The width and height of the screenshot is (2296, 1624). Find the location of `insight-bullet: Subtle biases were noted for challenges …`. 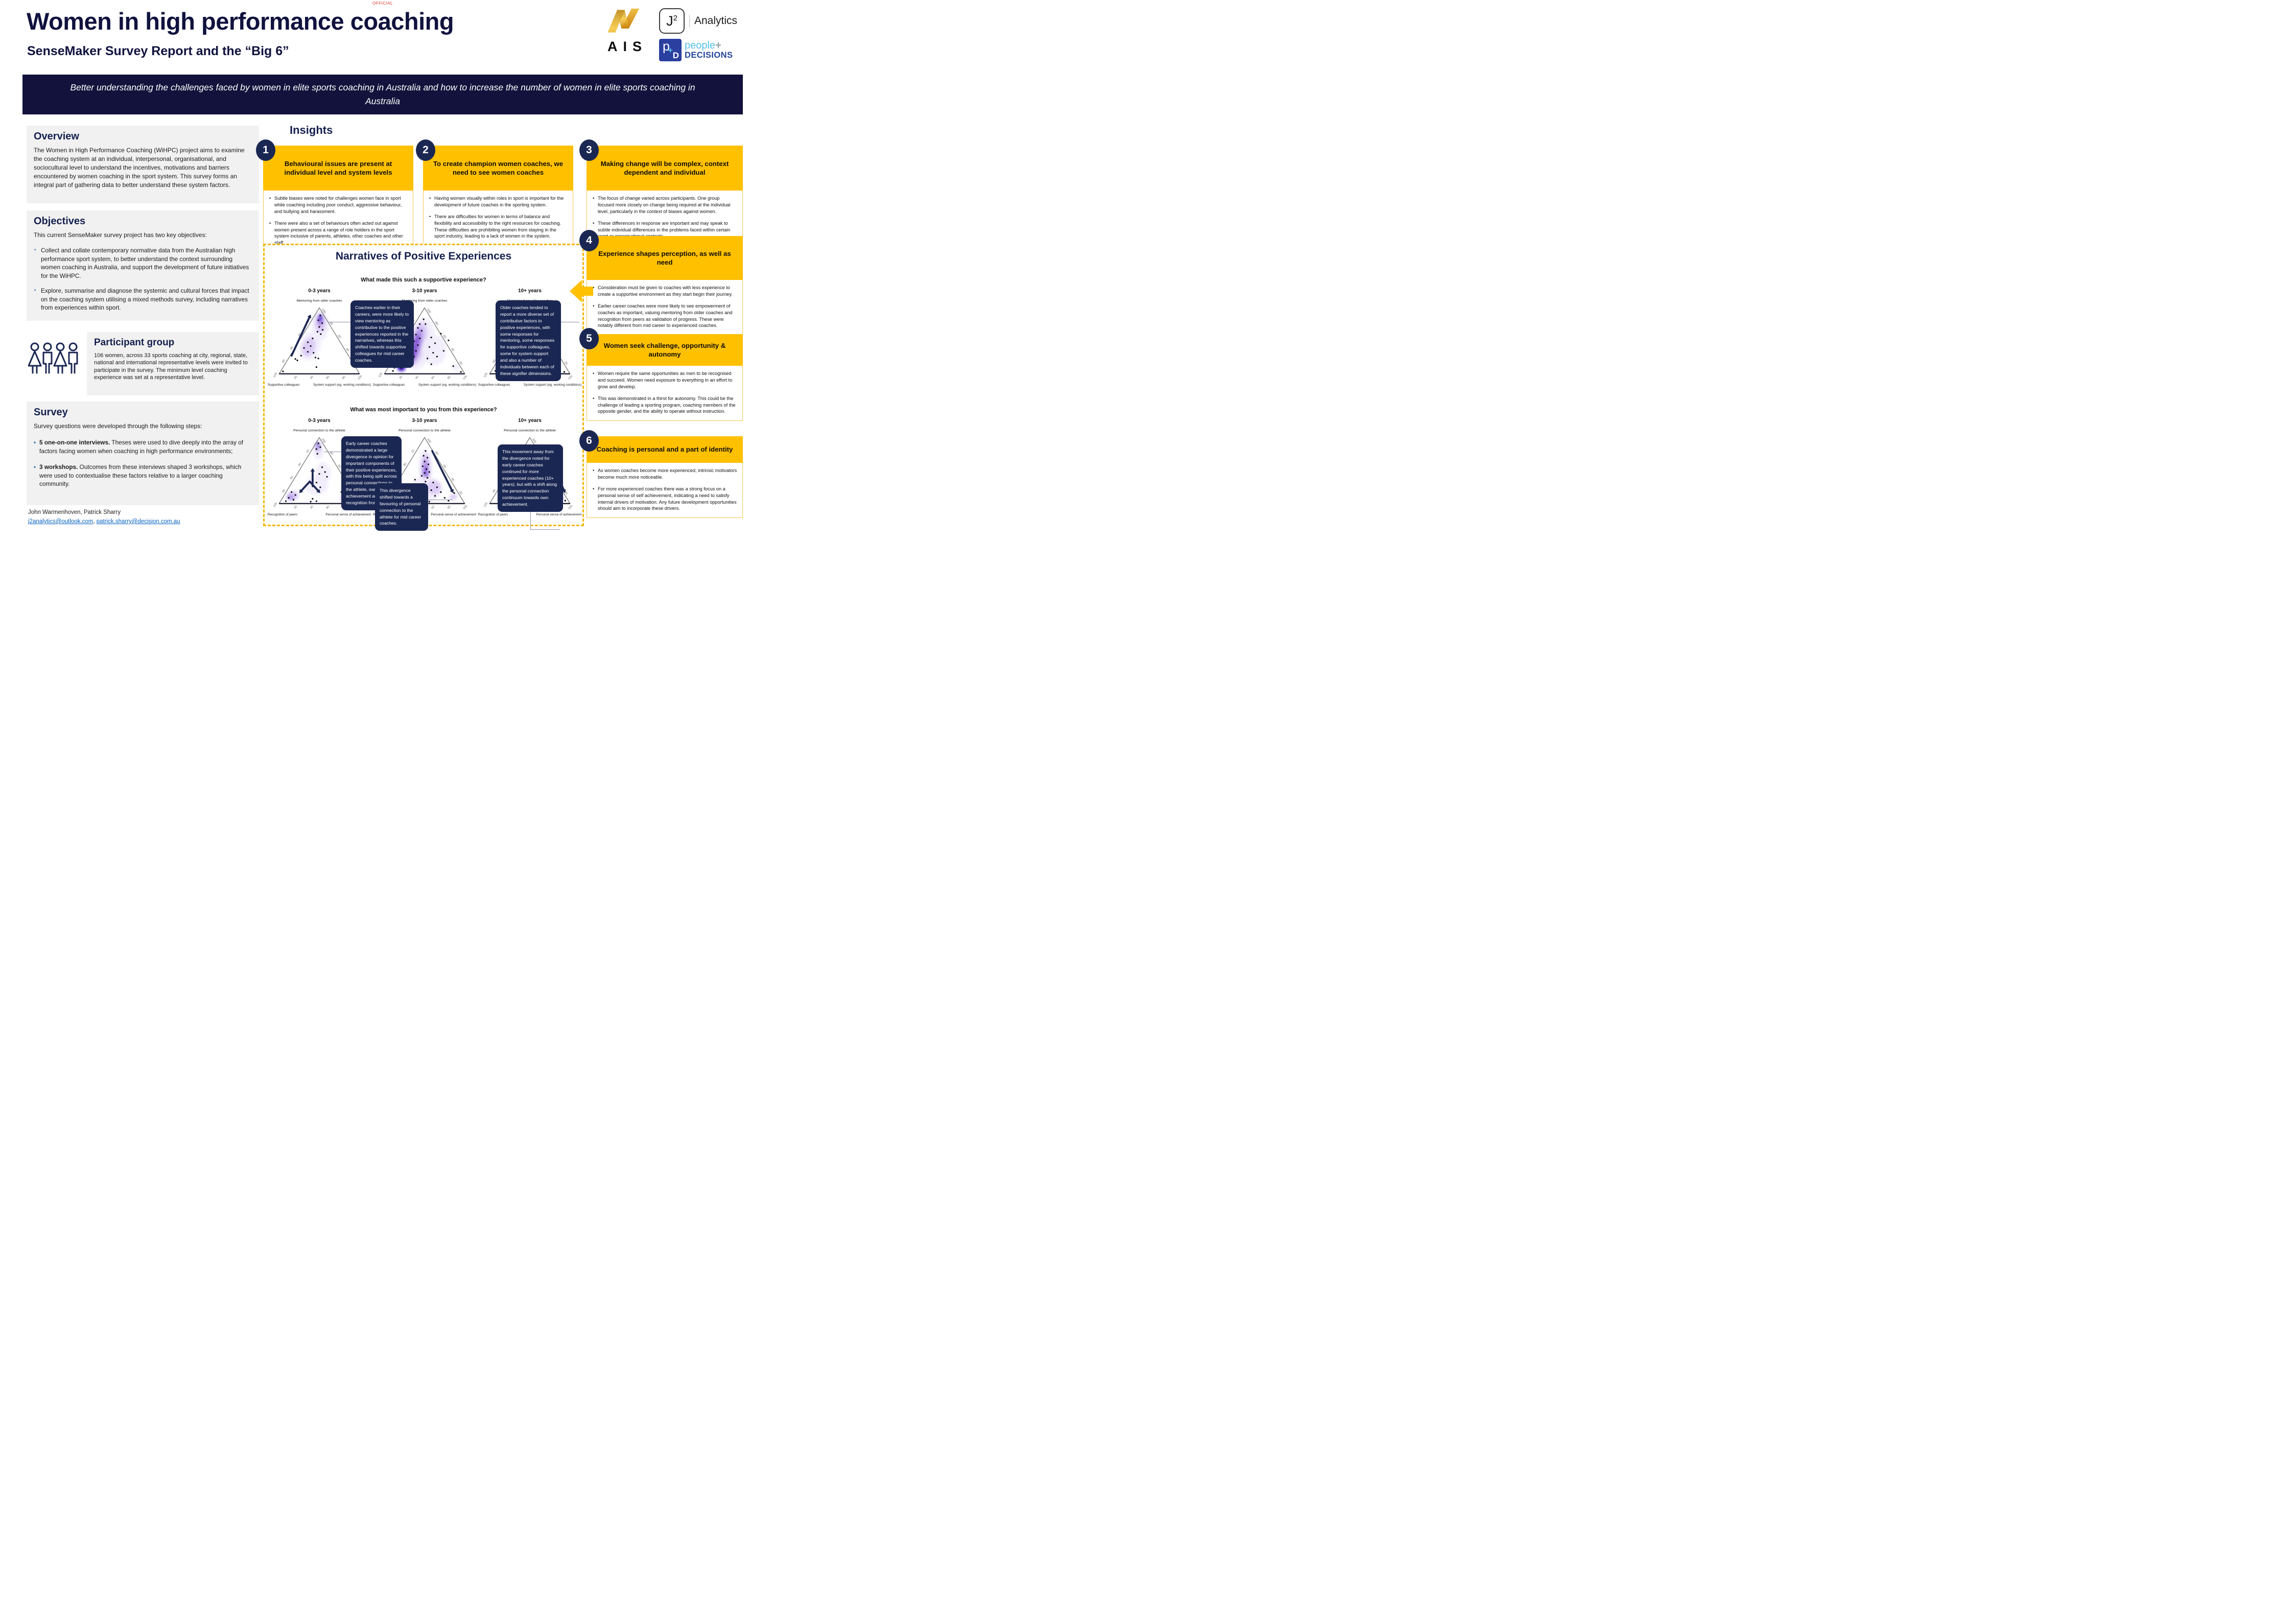

insight-bullet: Subtle biases were noted for challenges … is located at coordinates (338, 205).